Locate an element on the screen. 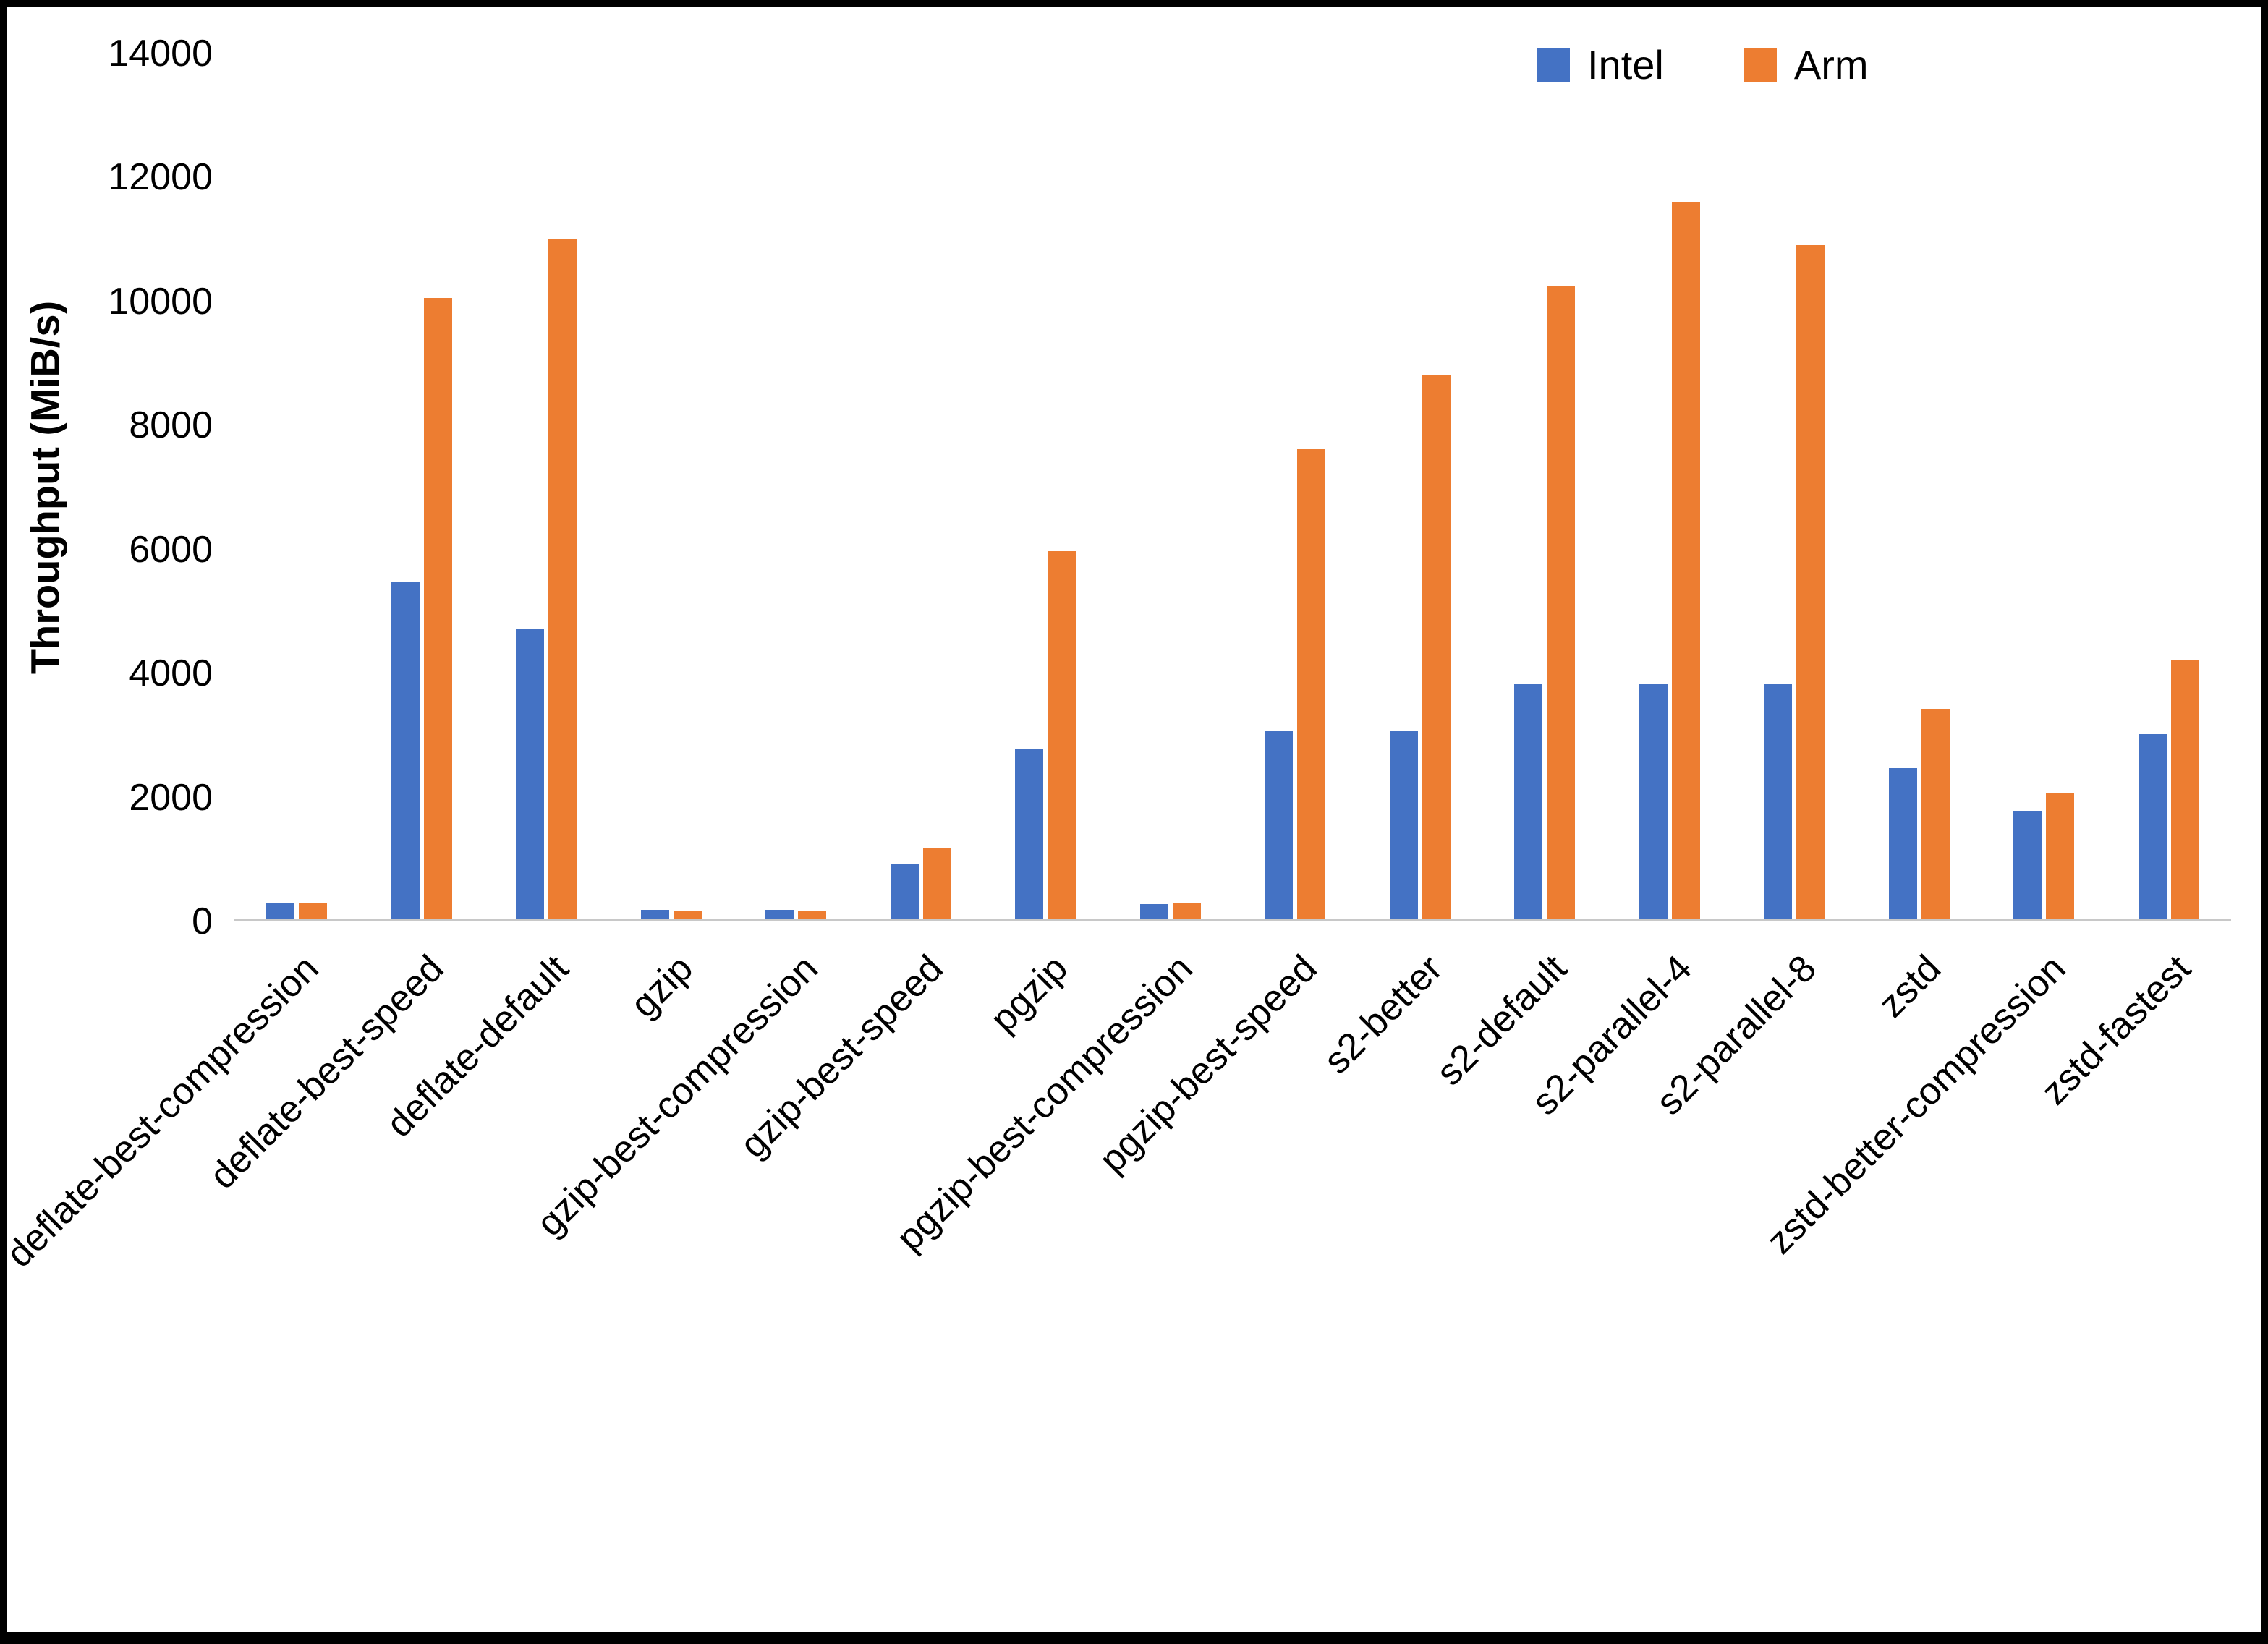 The width and height of the screenshot is (2268, 1644). chart-legend: Intel Arm is located at coordinates (1703, 64).